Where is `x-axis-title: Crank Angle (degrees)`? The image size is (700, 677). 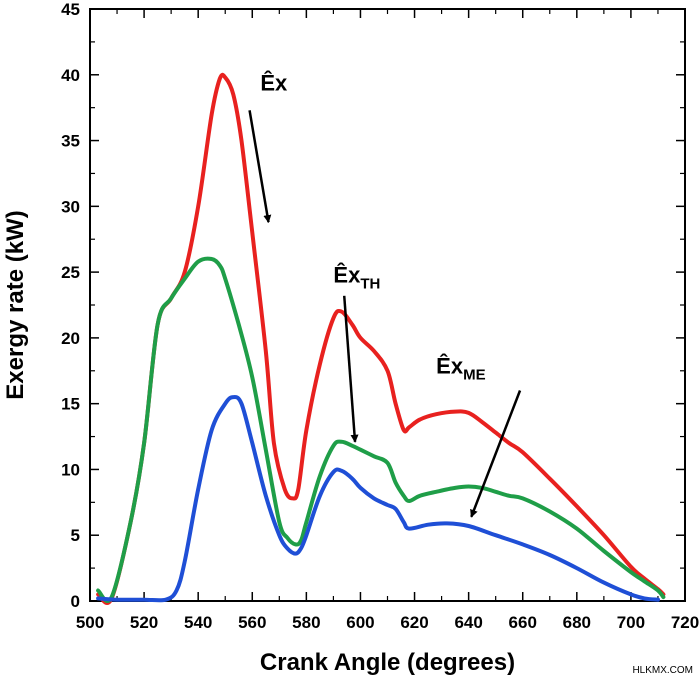
x-axis-title: Crank Angle (degrees) is located at coordinates (387, 662).